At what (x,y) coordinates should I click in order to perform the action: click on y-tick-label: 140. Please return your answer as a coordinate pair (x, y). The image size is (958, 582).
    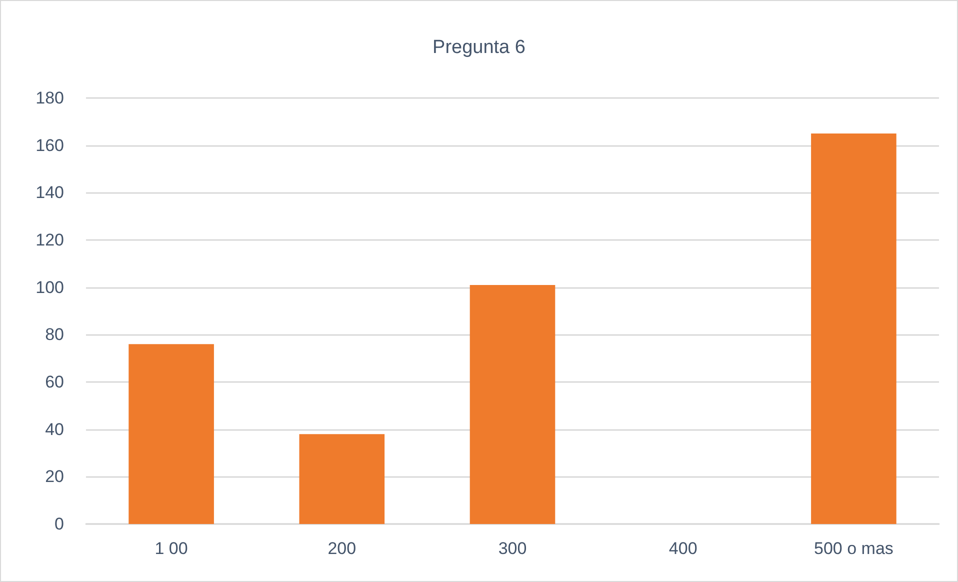
    Looking at the image, I should click on (50, 192).